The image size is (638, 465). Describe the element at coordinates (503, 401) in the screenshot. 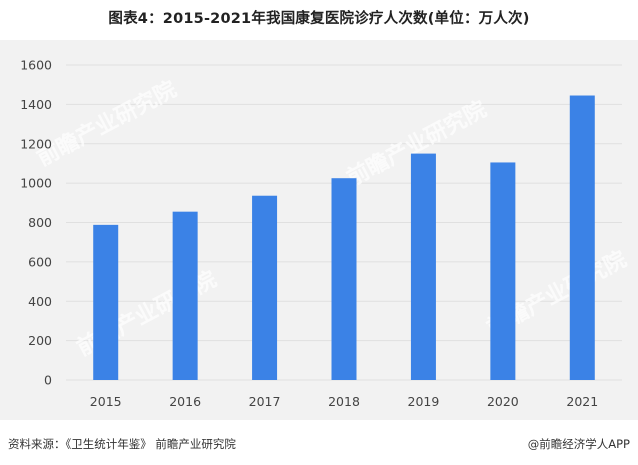

I see `x-tick-label: 2020` at that location.